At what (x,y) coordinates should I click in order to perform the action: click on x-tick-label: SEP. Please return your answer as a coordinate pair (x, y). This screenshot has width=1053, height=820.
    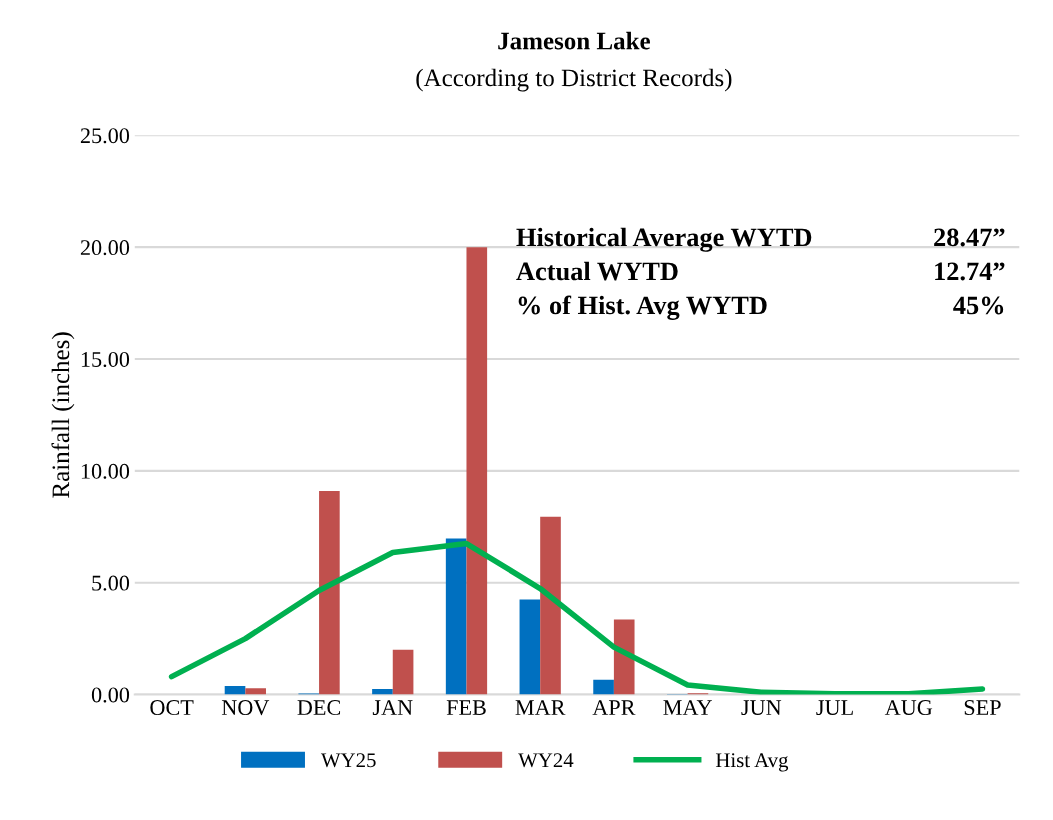
    Looking at the image, I should click on (982, 708).